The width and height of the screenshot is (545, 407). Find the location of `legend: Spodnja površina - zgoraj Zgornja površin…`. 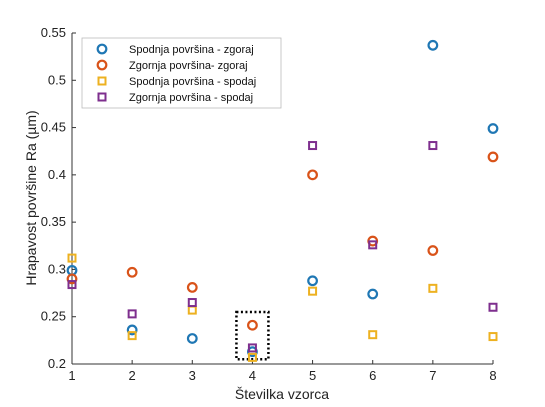

legend: Spodnja površina - zgoraj Zgornja površin… is located at coordinates (181, 73).